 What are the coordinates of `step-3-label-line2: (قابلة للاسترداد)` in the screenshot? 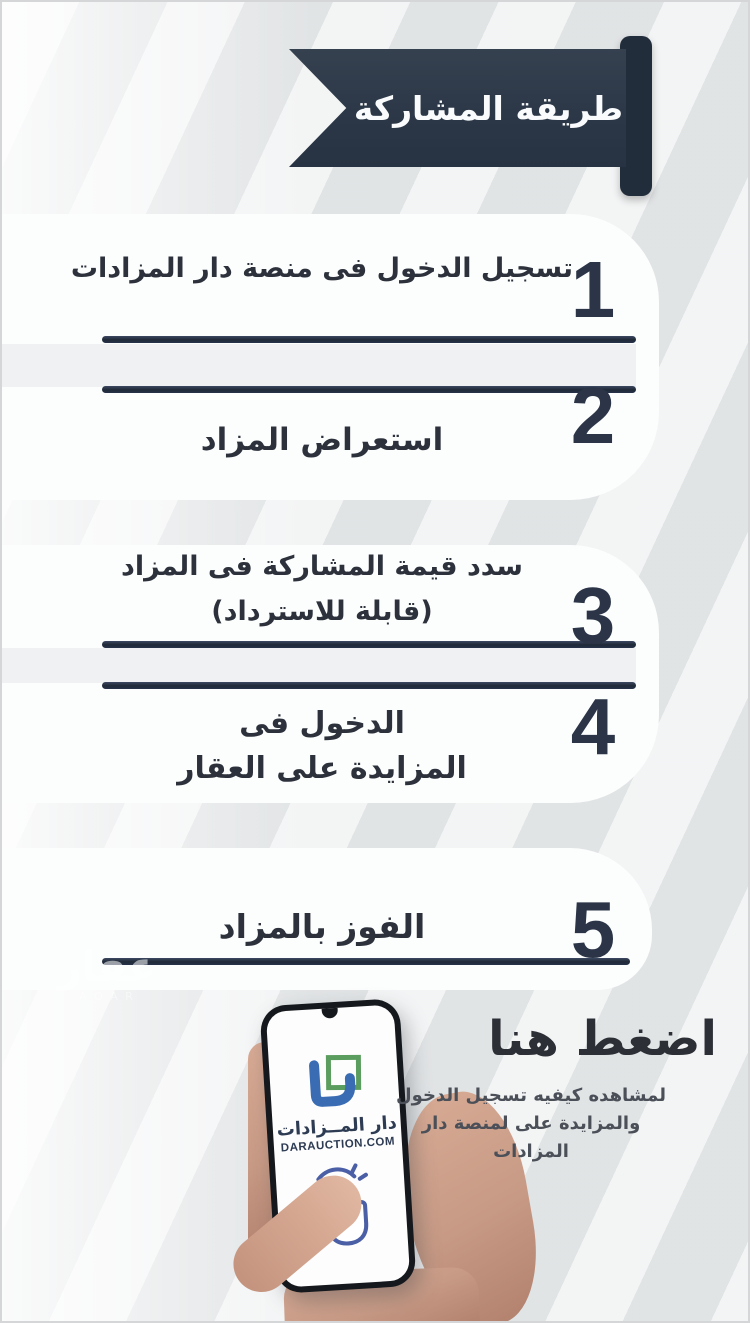 It's located at (322, 611).